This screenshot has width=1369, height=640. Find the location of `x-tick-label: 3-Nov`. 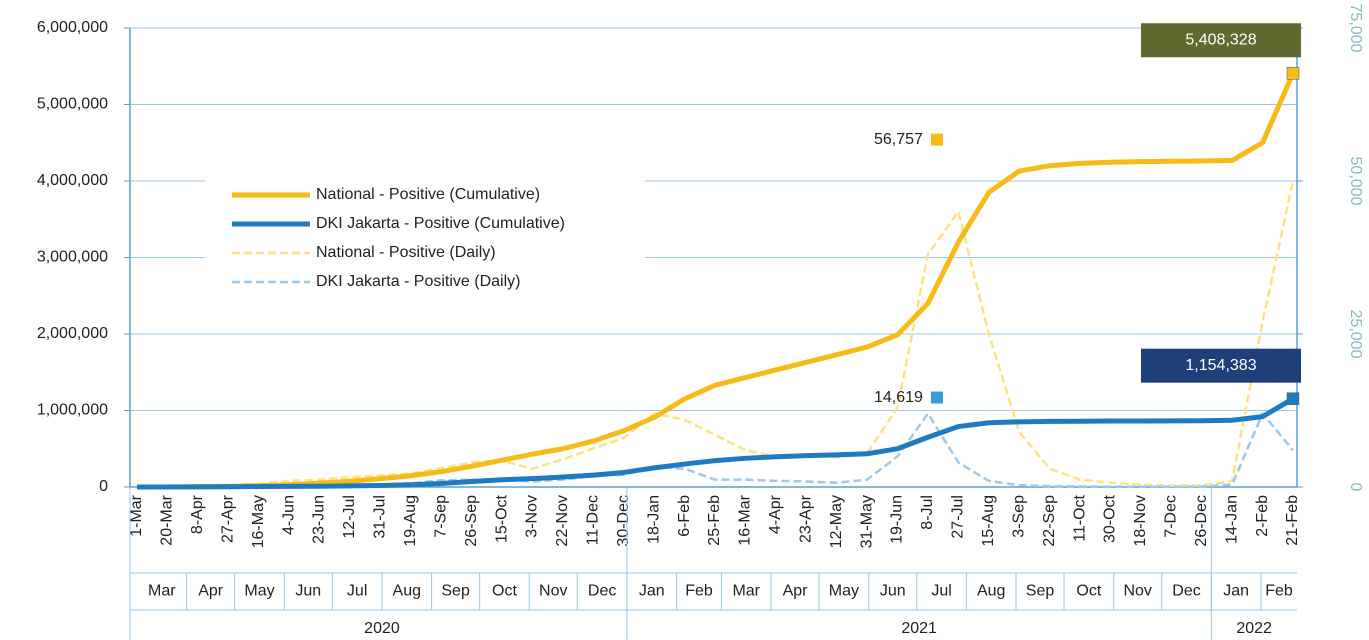

x-tick-label: 3-Nov is located at coordinates (532, 516).